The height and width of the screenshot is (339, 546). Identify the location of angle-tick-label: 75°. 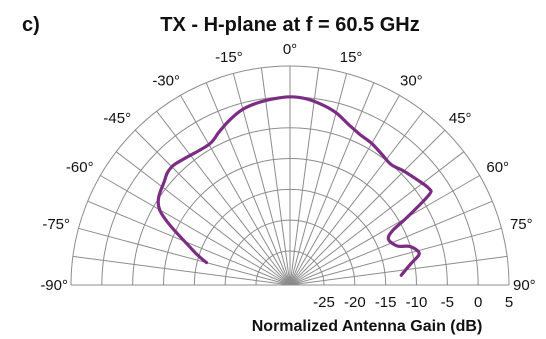
(521, 224).